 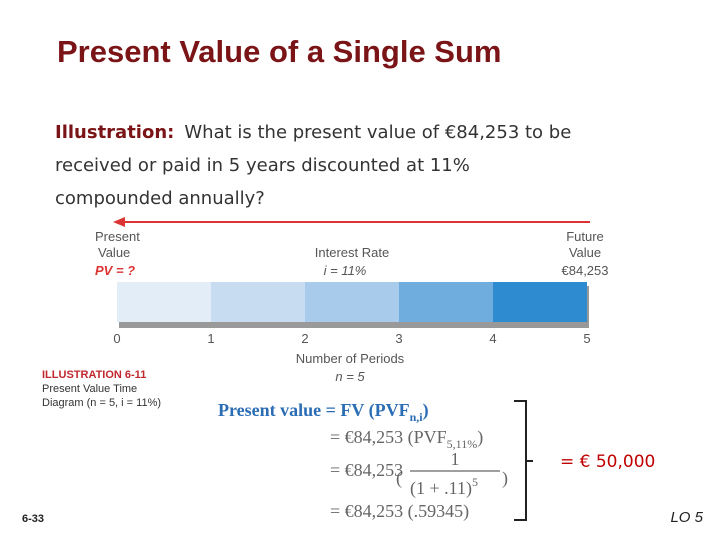 I want to click on formula-line: = €84,253 (PVF5,11%), so click(x=406, y=439).